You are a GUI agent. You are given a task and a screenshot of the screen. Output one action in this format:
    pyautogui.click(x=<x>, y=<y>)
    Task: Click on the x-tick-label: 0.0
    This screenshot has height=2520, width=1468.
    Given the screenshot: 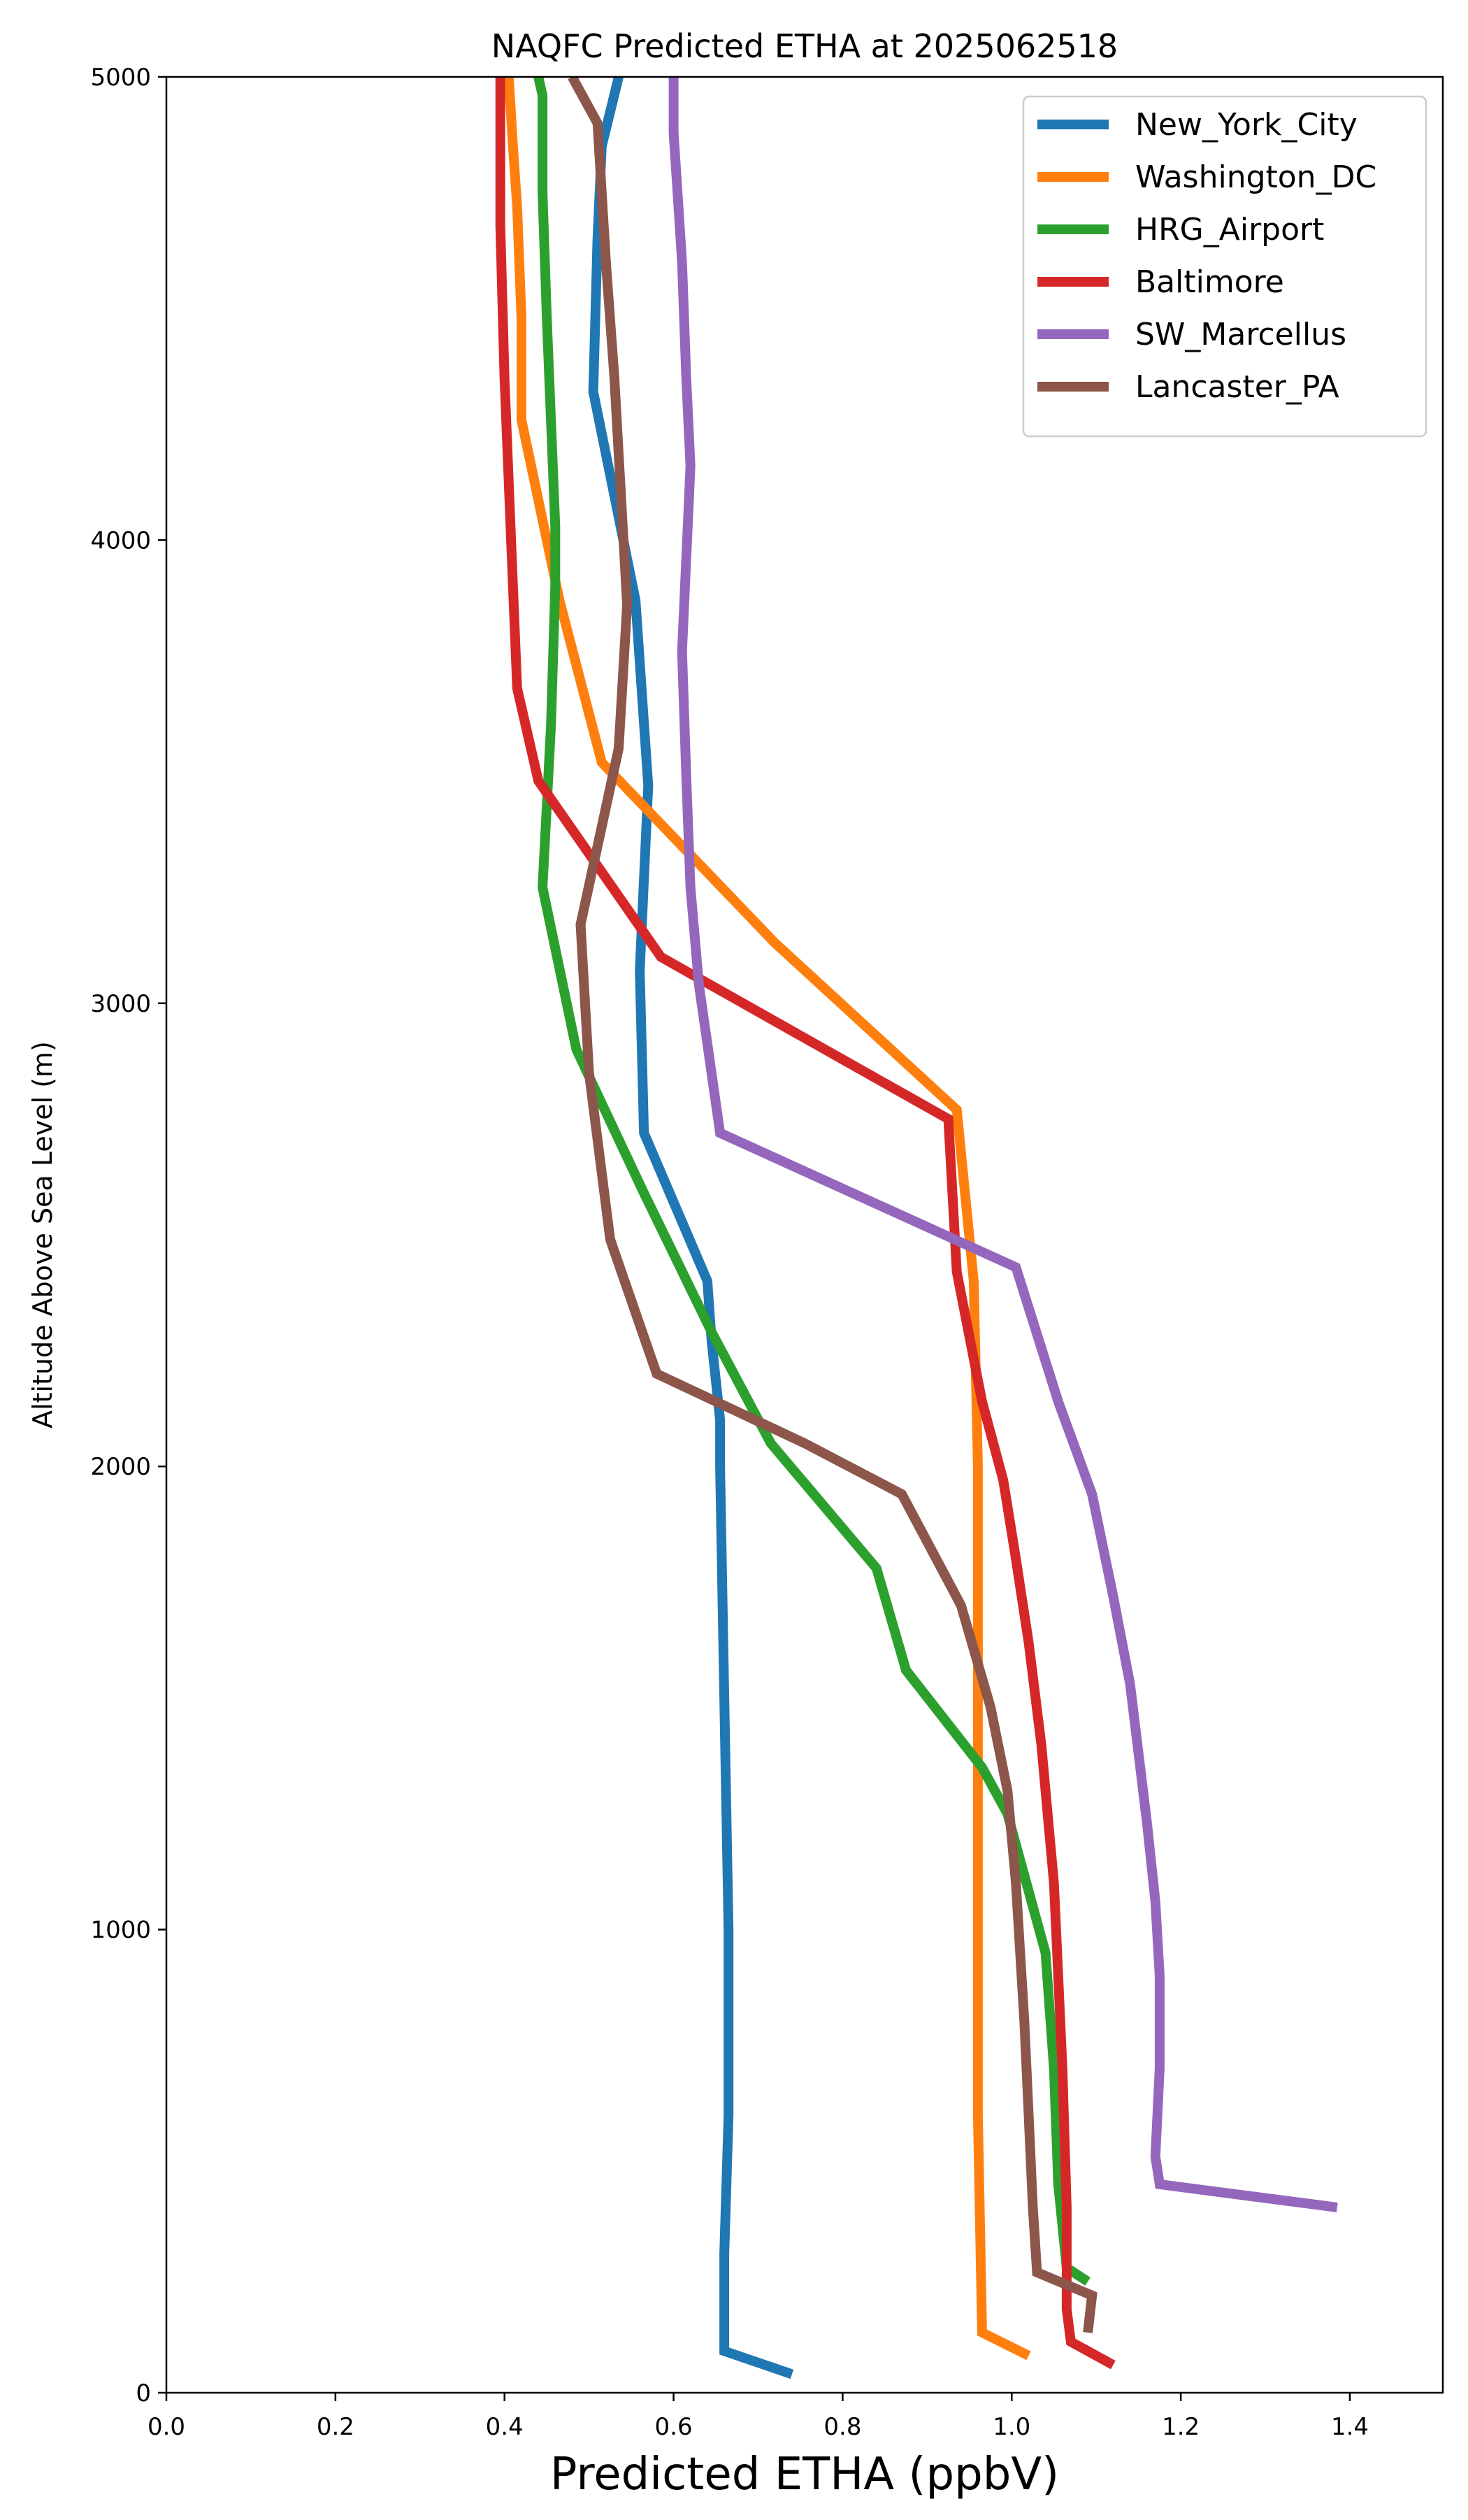 What is the action you would take?
    pyautogui.click(x=166, y=2427)
    